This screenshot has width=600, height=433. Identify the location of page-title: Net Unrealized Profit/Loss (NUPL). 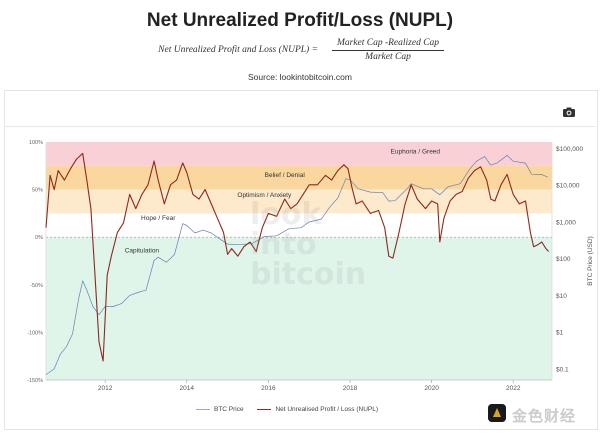
(300, 20).